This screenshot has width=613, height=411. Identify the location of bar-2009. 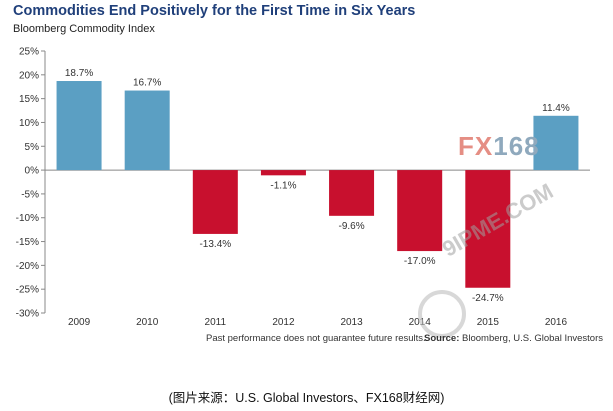
(79, 126).